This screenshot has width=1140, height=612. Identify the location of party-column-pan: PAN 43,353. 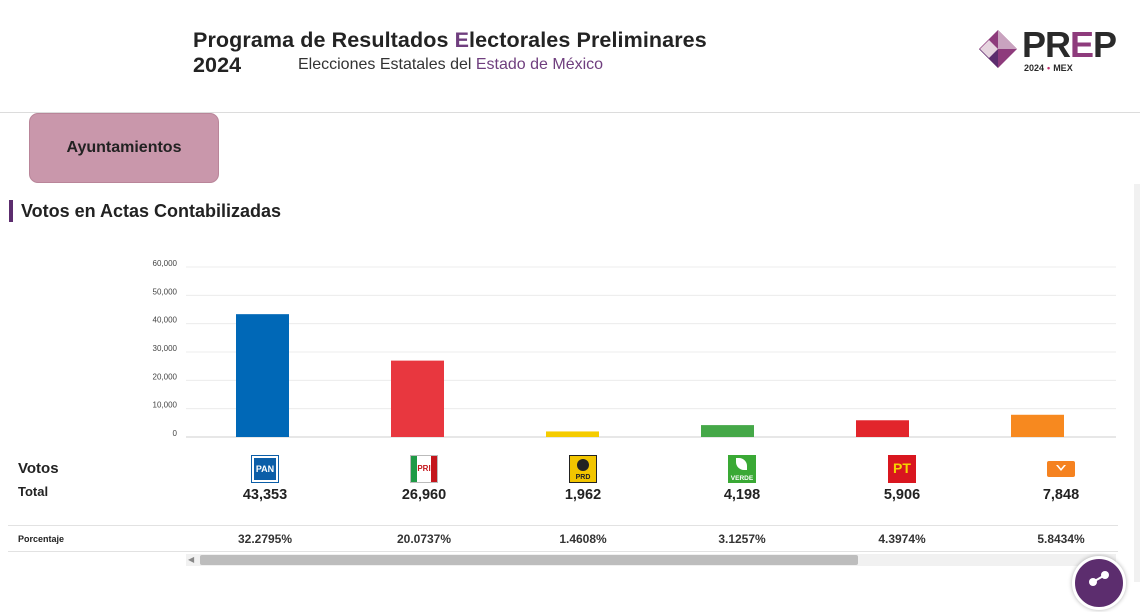
(265, 479).